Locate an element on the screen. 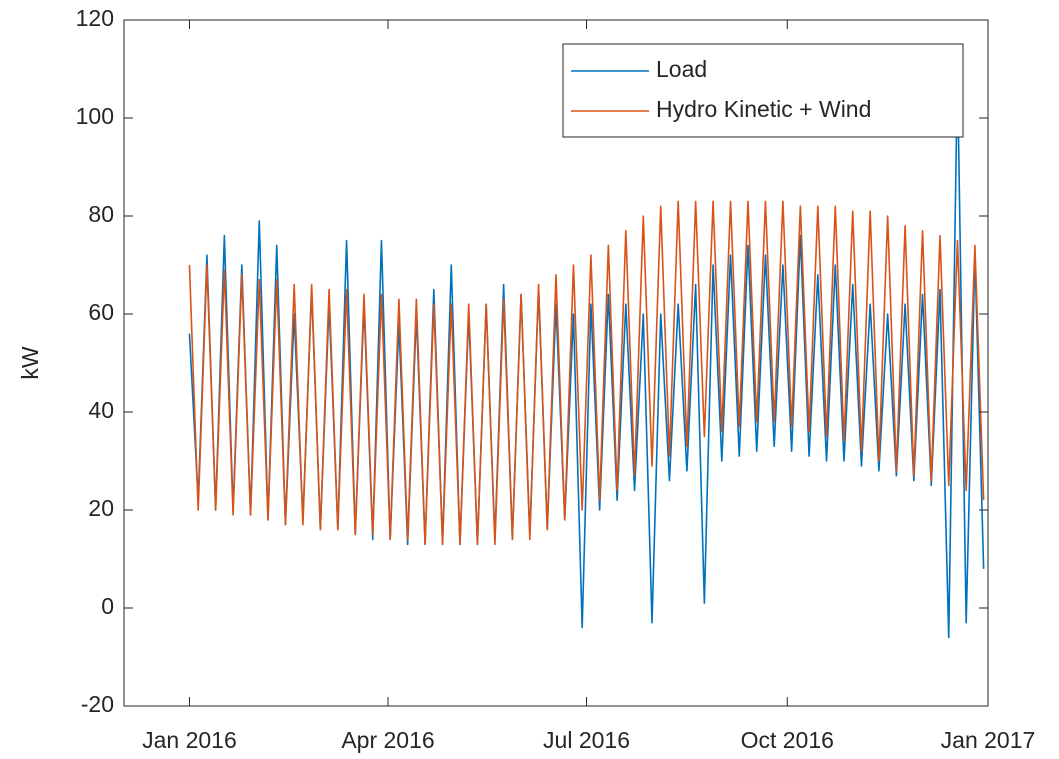 This screenshot has width=1059, height=759. x-tick-label: Oct 2016 is located at coordinates (787, 740).